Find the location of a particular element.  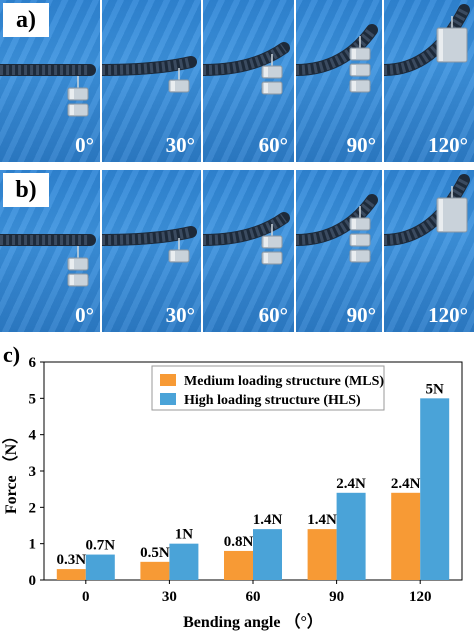

bar-value-label: 0.5N is located at coordinates (155, 553).